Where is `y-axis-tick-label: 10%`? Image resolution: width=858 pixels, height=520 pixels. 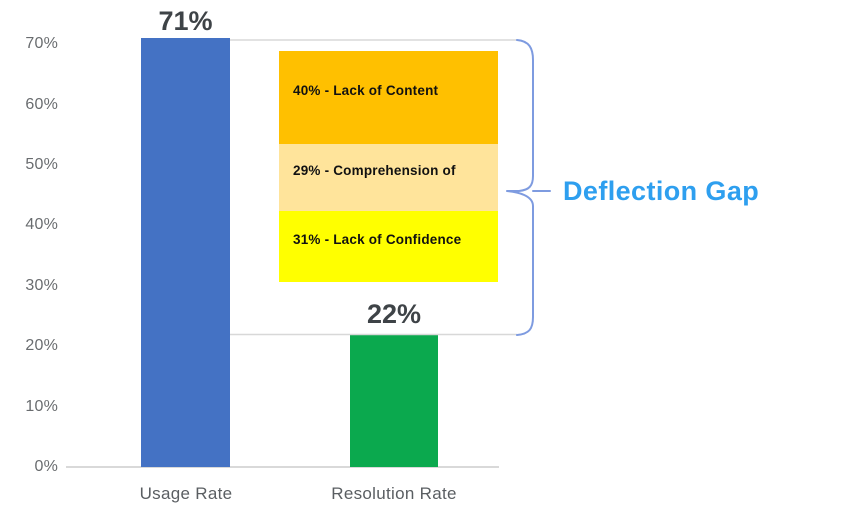
y-axis-tick-label: 10% is located at coordinates (41, 406).